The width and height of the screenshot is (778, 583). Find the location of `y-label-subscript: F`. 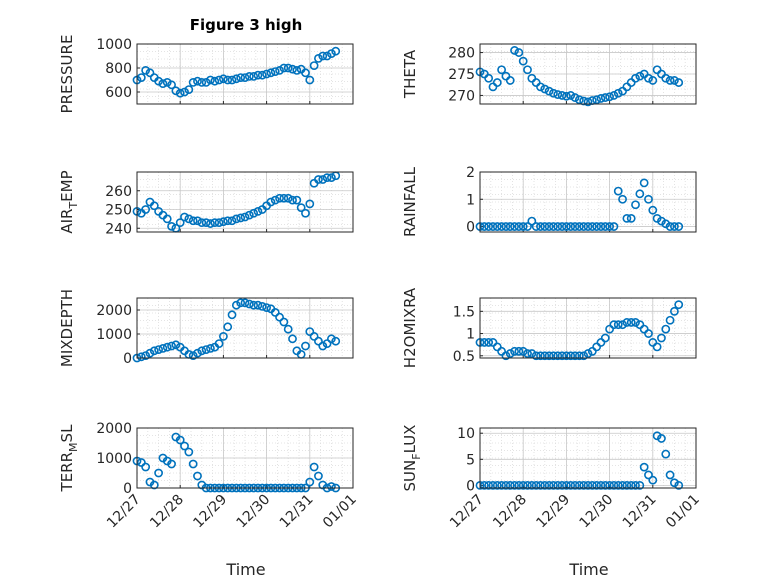

y-label-subscript: F is located at coordinates (416, 456).